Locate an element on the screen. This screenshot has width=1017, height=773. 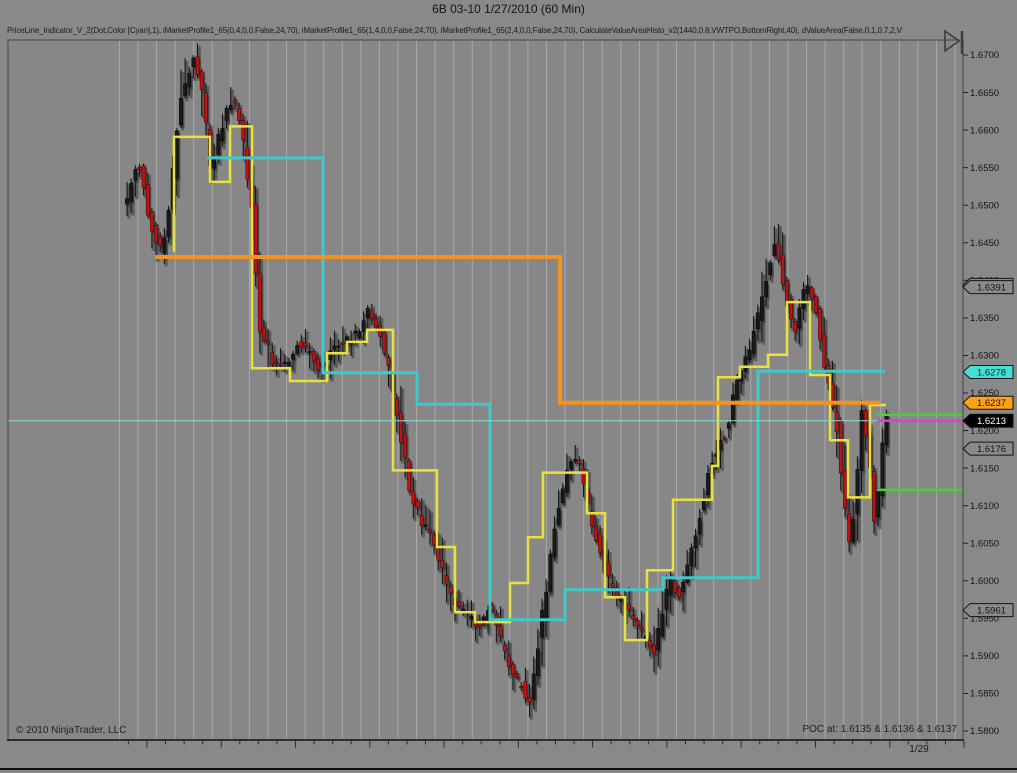
time-axis is located at coordinates (485, 749).